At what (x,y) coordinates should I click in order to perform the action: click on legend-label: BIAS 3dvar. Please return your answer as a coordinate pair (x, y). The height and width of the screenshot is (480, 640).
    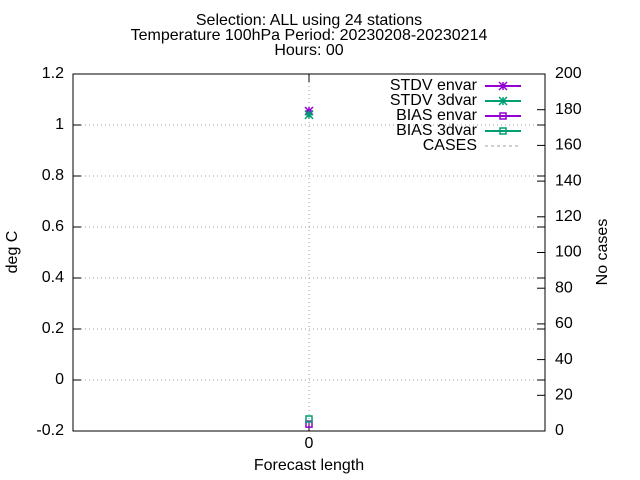
    Looking at the image, I should click on (437, 130).